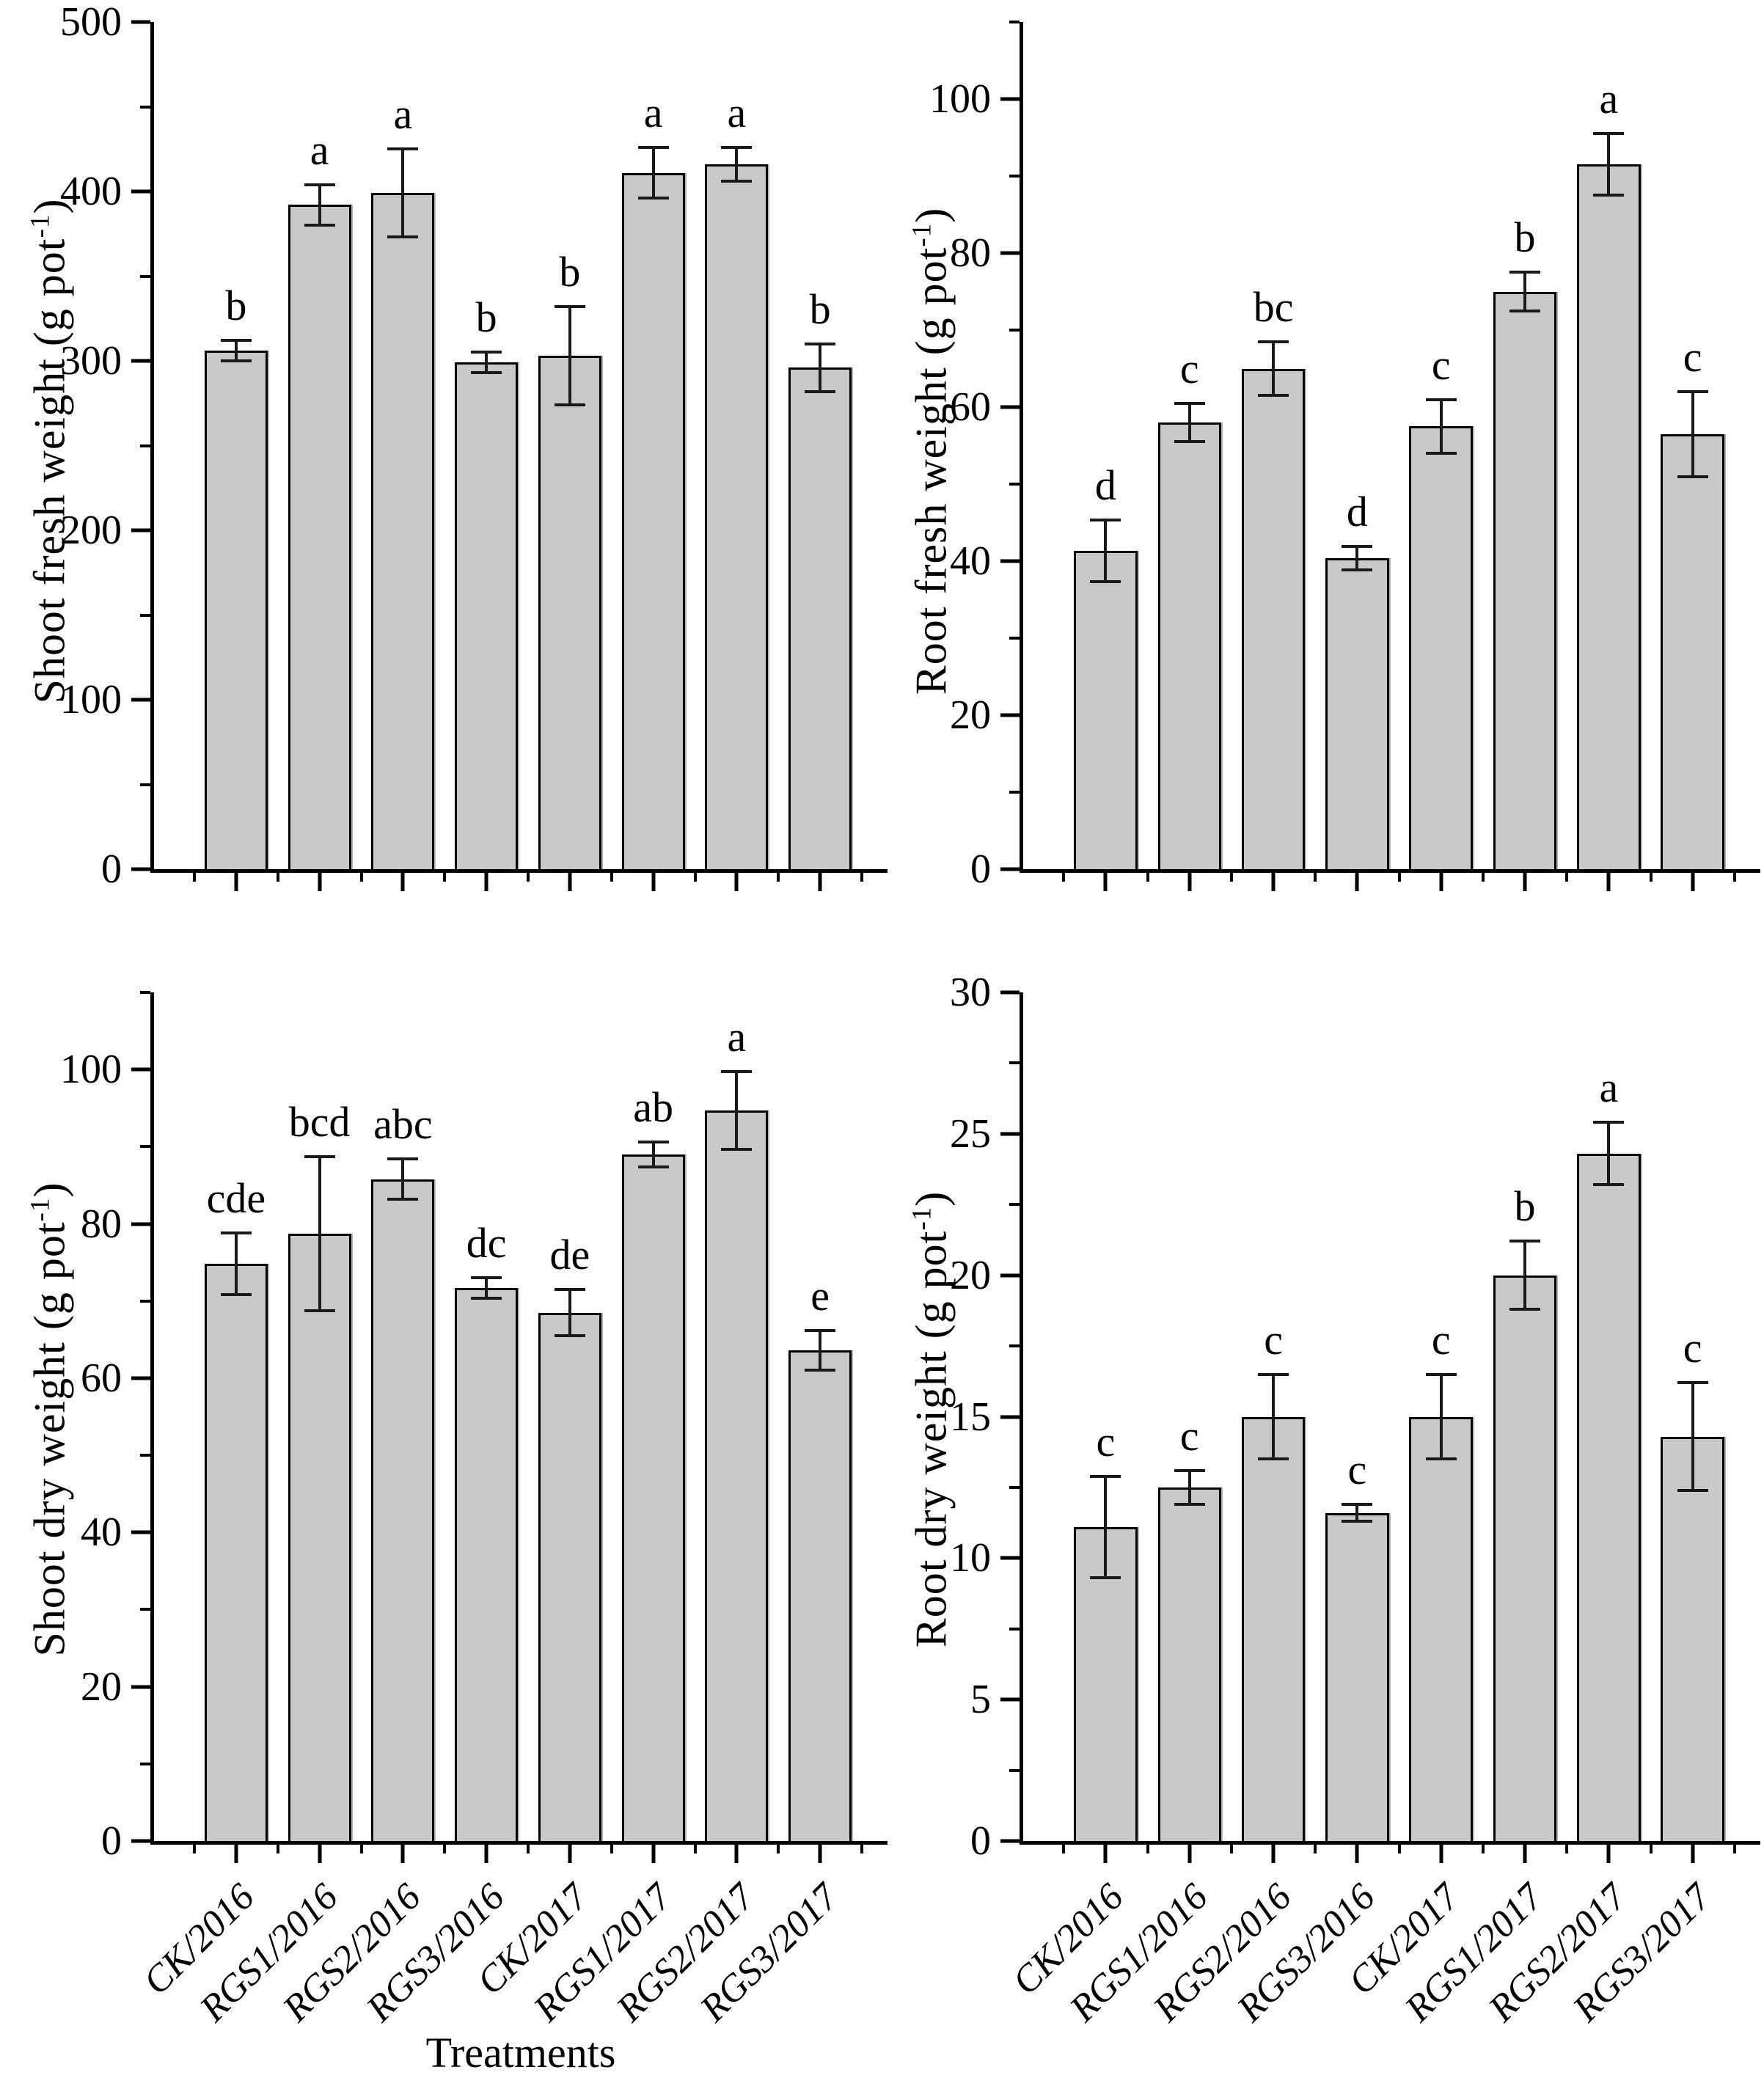 This screenshot has width=1764, height=2097. What do you see at coordinates (932, 1439) in the screenshot?
I see `y-axis-title-text: Root dry weight (g pot` at bounding box center [932, 1439].